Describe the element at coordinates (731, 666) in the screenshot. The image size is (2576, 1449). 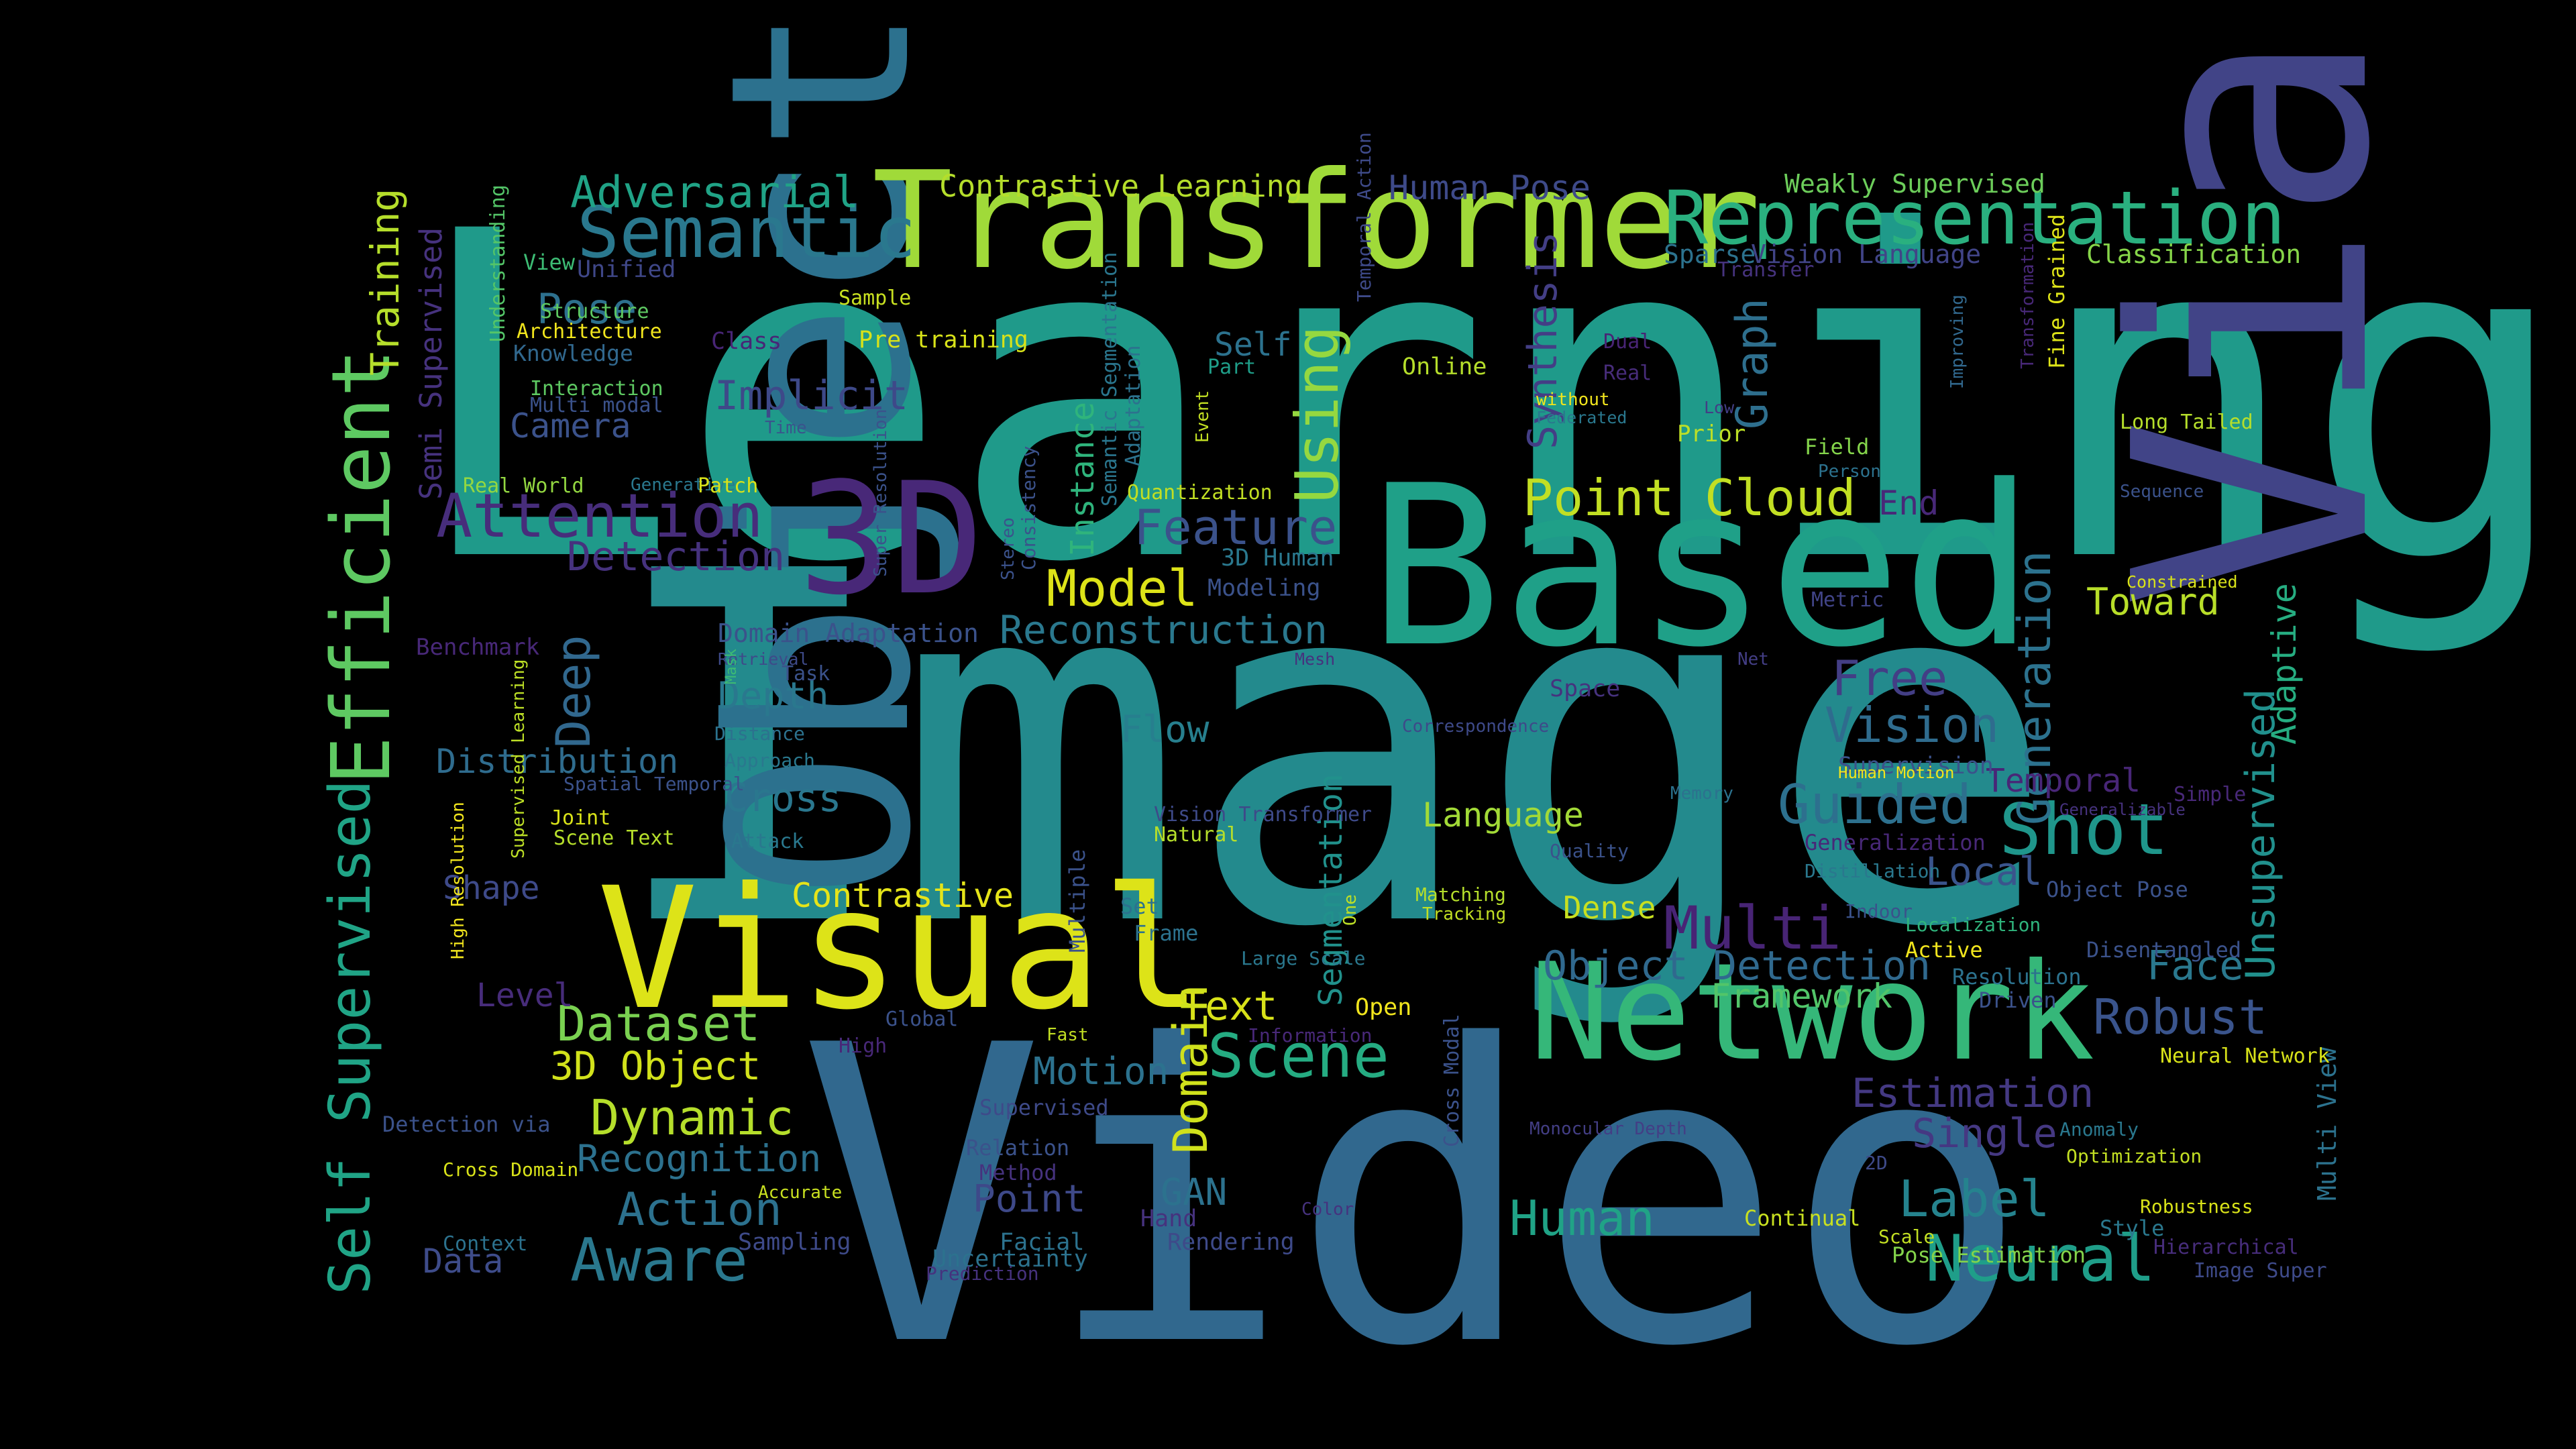
I see `cloud-word-mask: Mask` at that location.